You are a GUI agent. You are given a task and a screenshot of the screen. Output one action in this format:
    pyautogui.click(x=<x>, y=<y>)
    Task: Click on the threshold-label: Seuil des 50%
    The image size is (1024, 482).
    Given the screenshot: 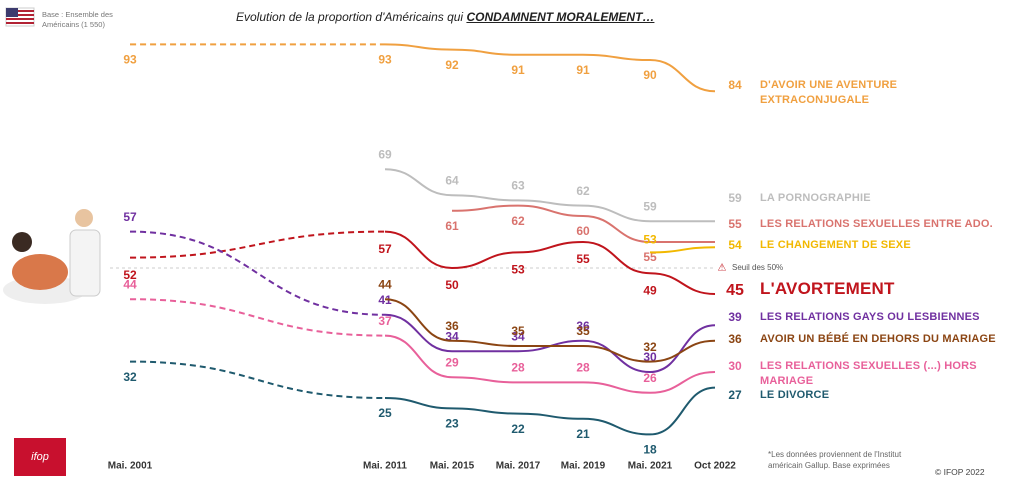 What is the action you would take?
    pyautogui.click(x=757, y=267)
    